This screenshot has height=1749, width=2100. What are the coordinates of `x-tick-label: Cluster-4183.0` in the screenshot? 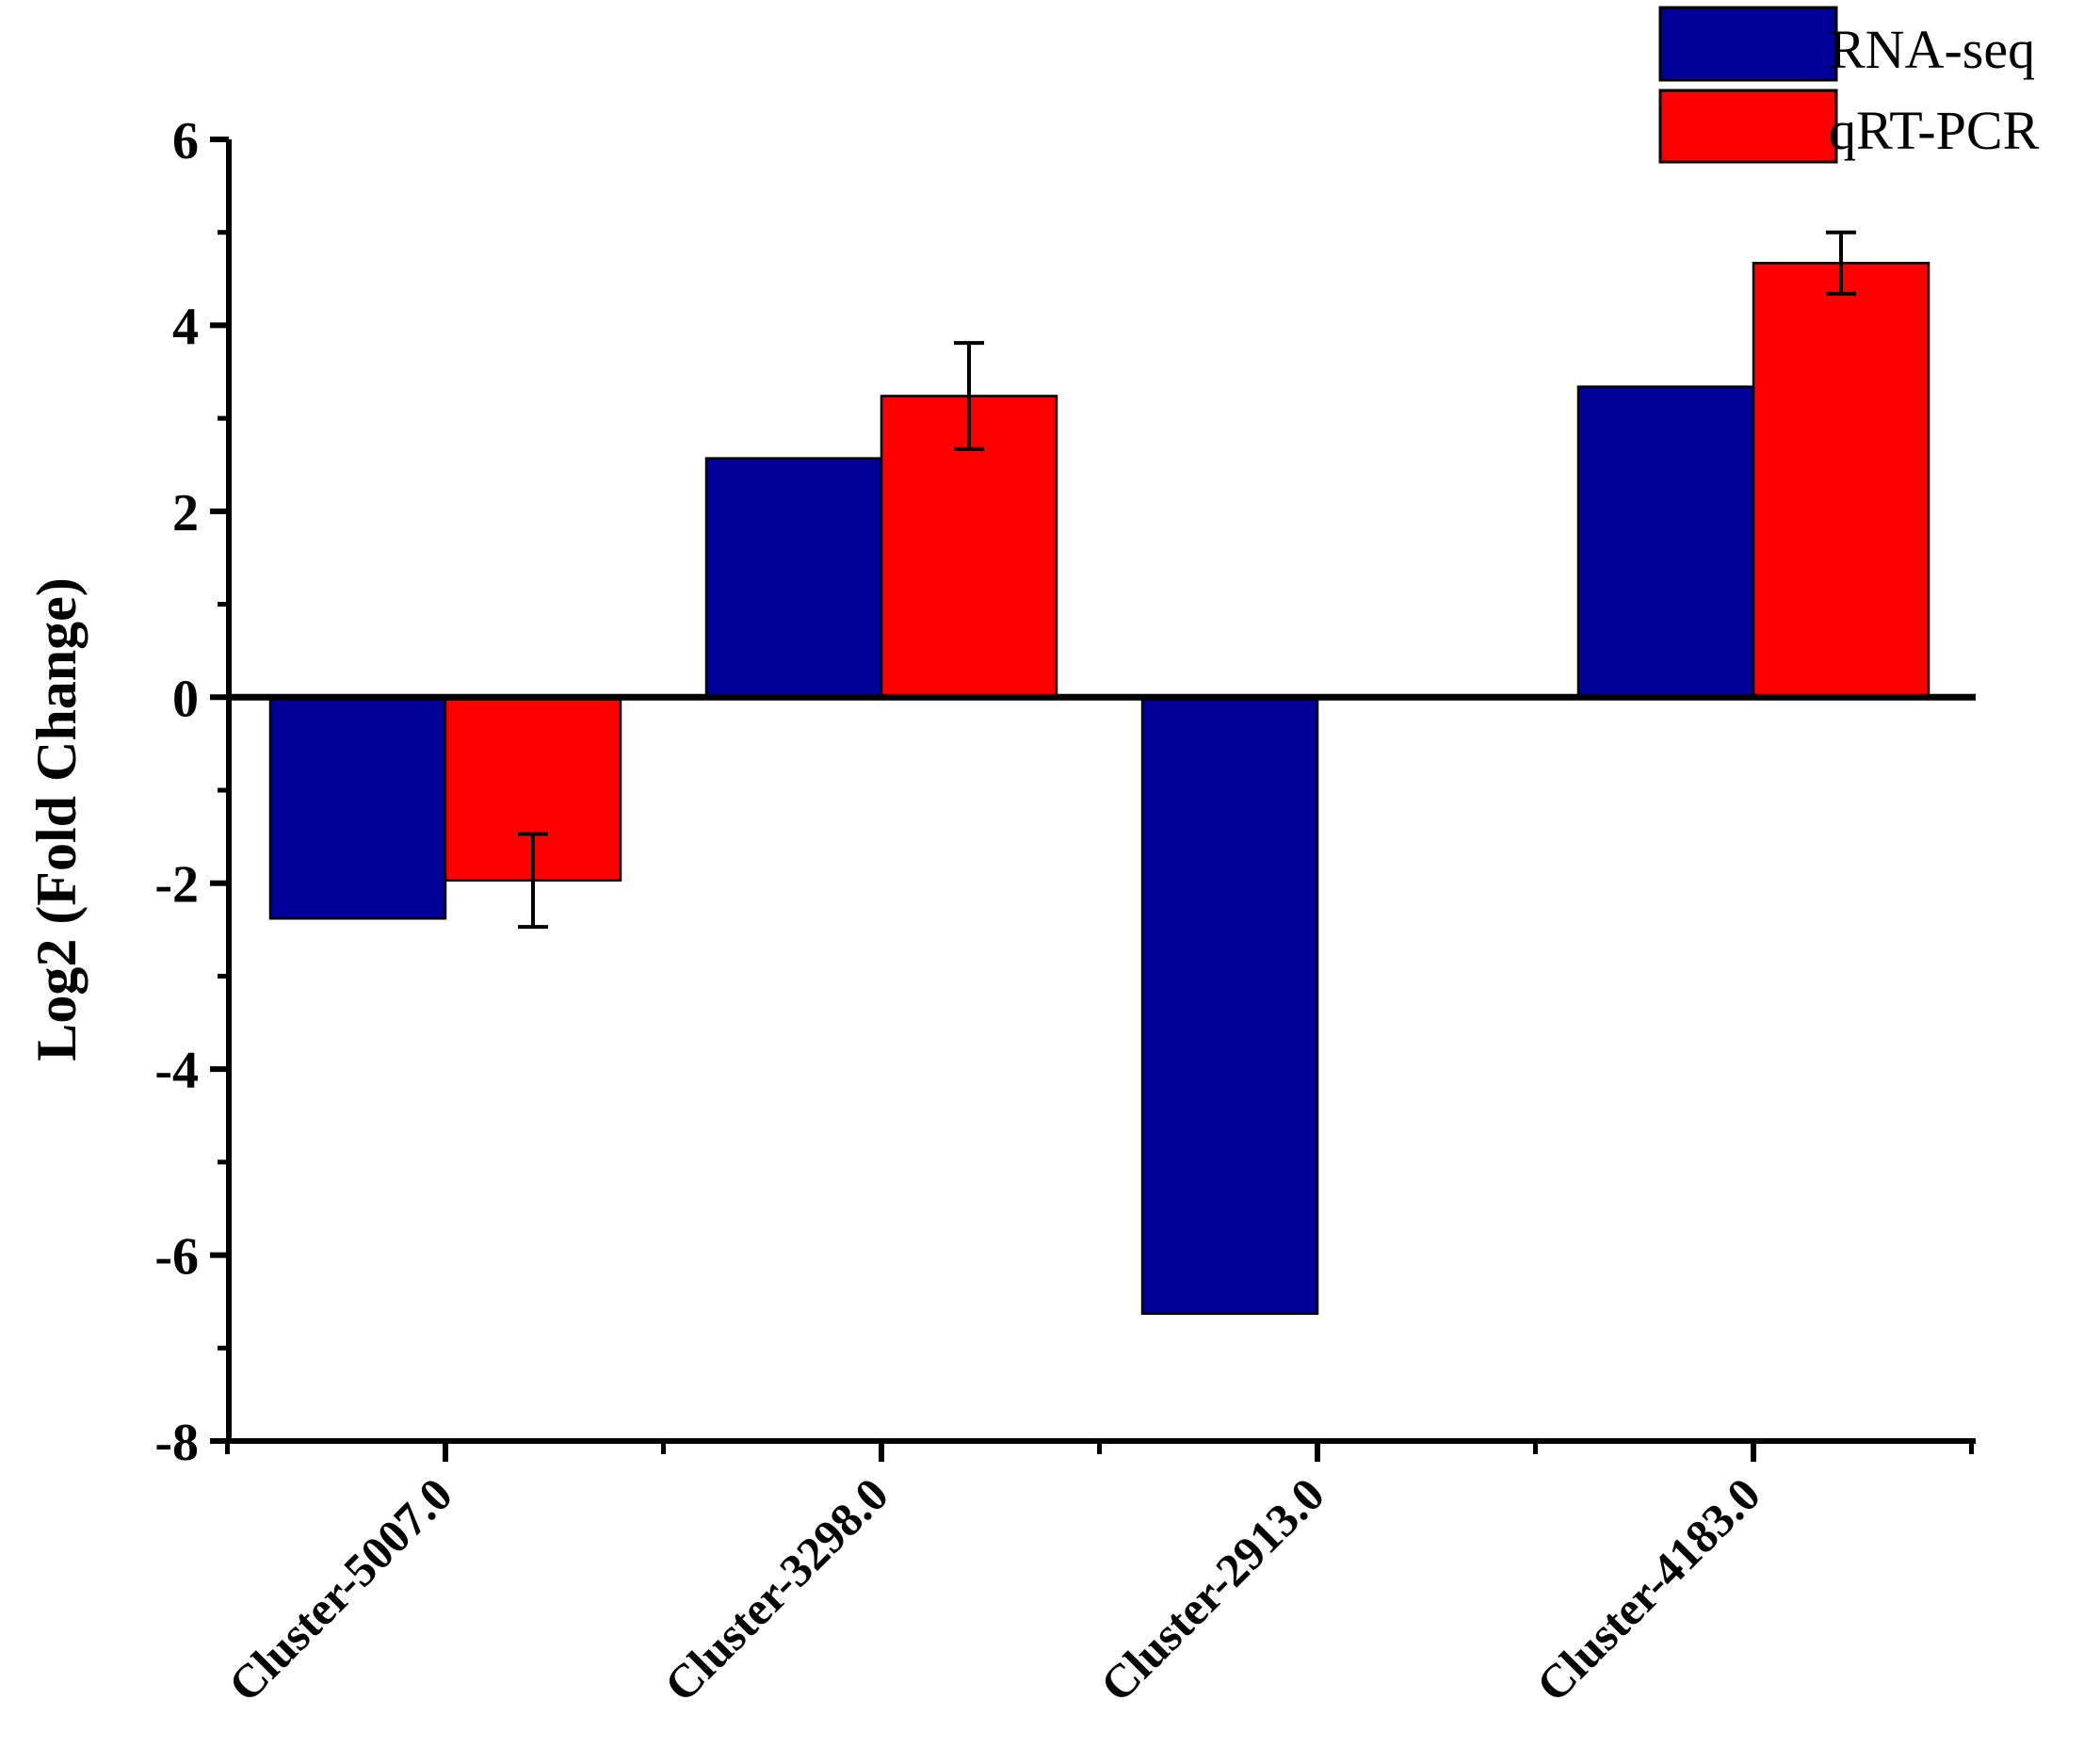 It's located at (1648, 1589).